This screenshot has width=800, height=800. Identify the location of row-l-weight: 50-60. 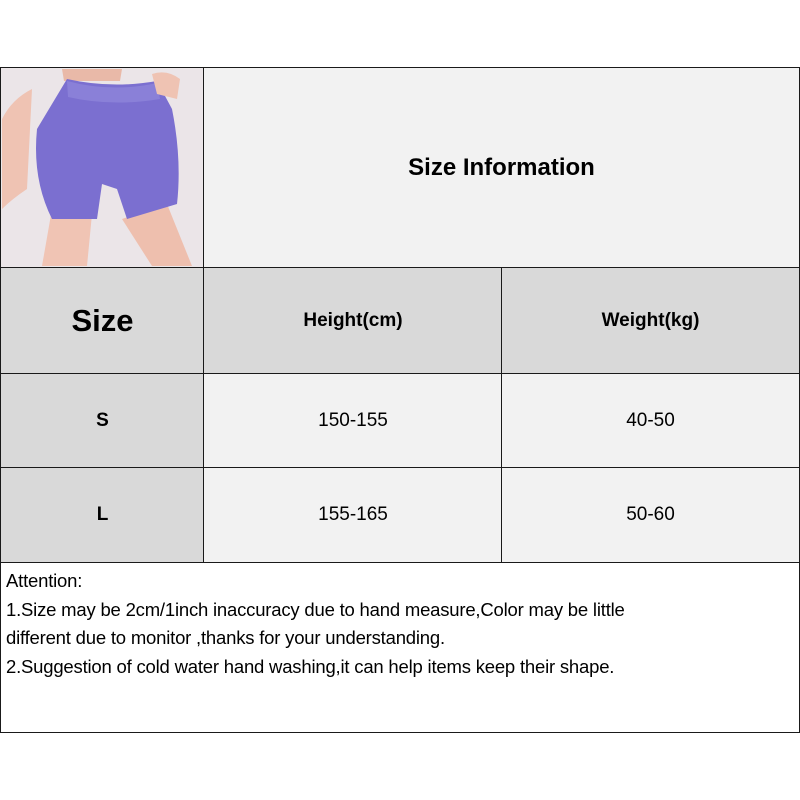
(650, 515).